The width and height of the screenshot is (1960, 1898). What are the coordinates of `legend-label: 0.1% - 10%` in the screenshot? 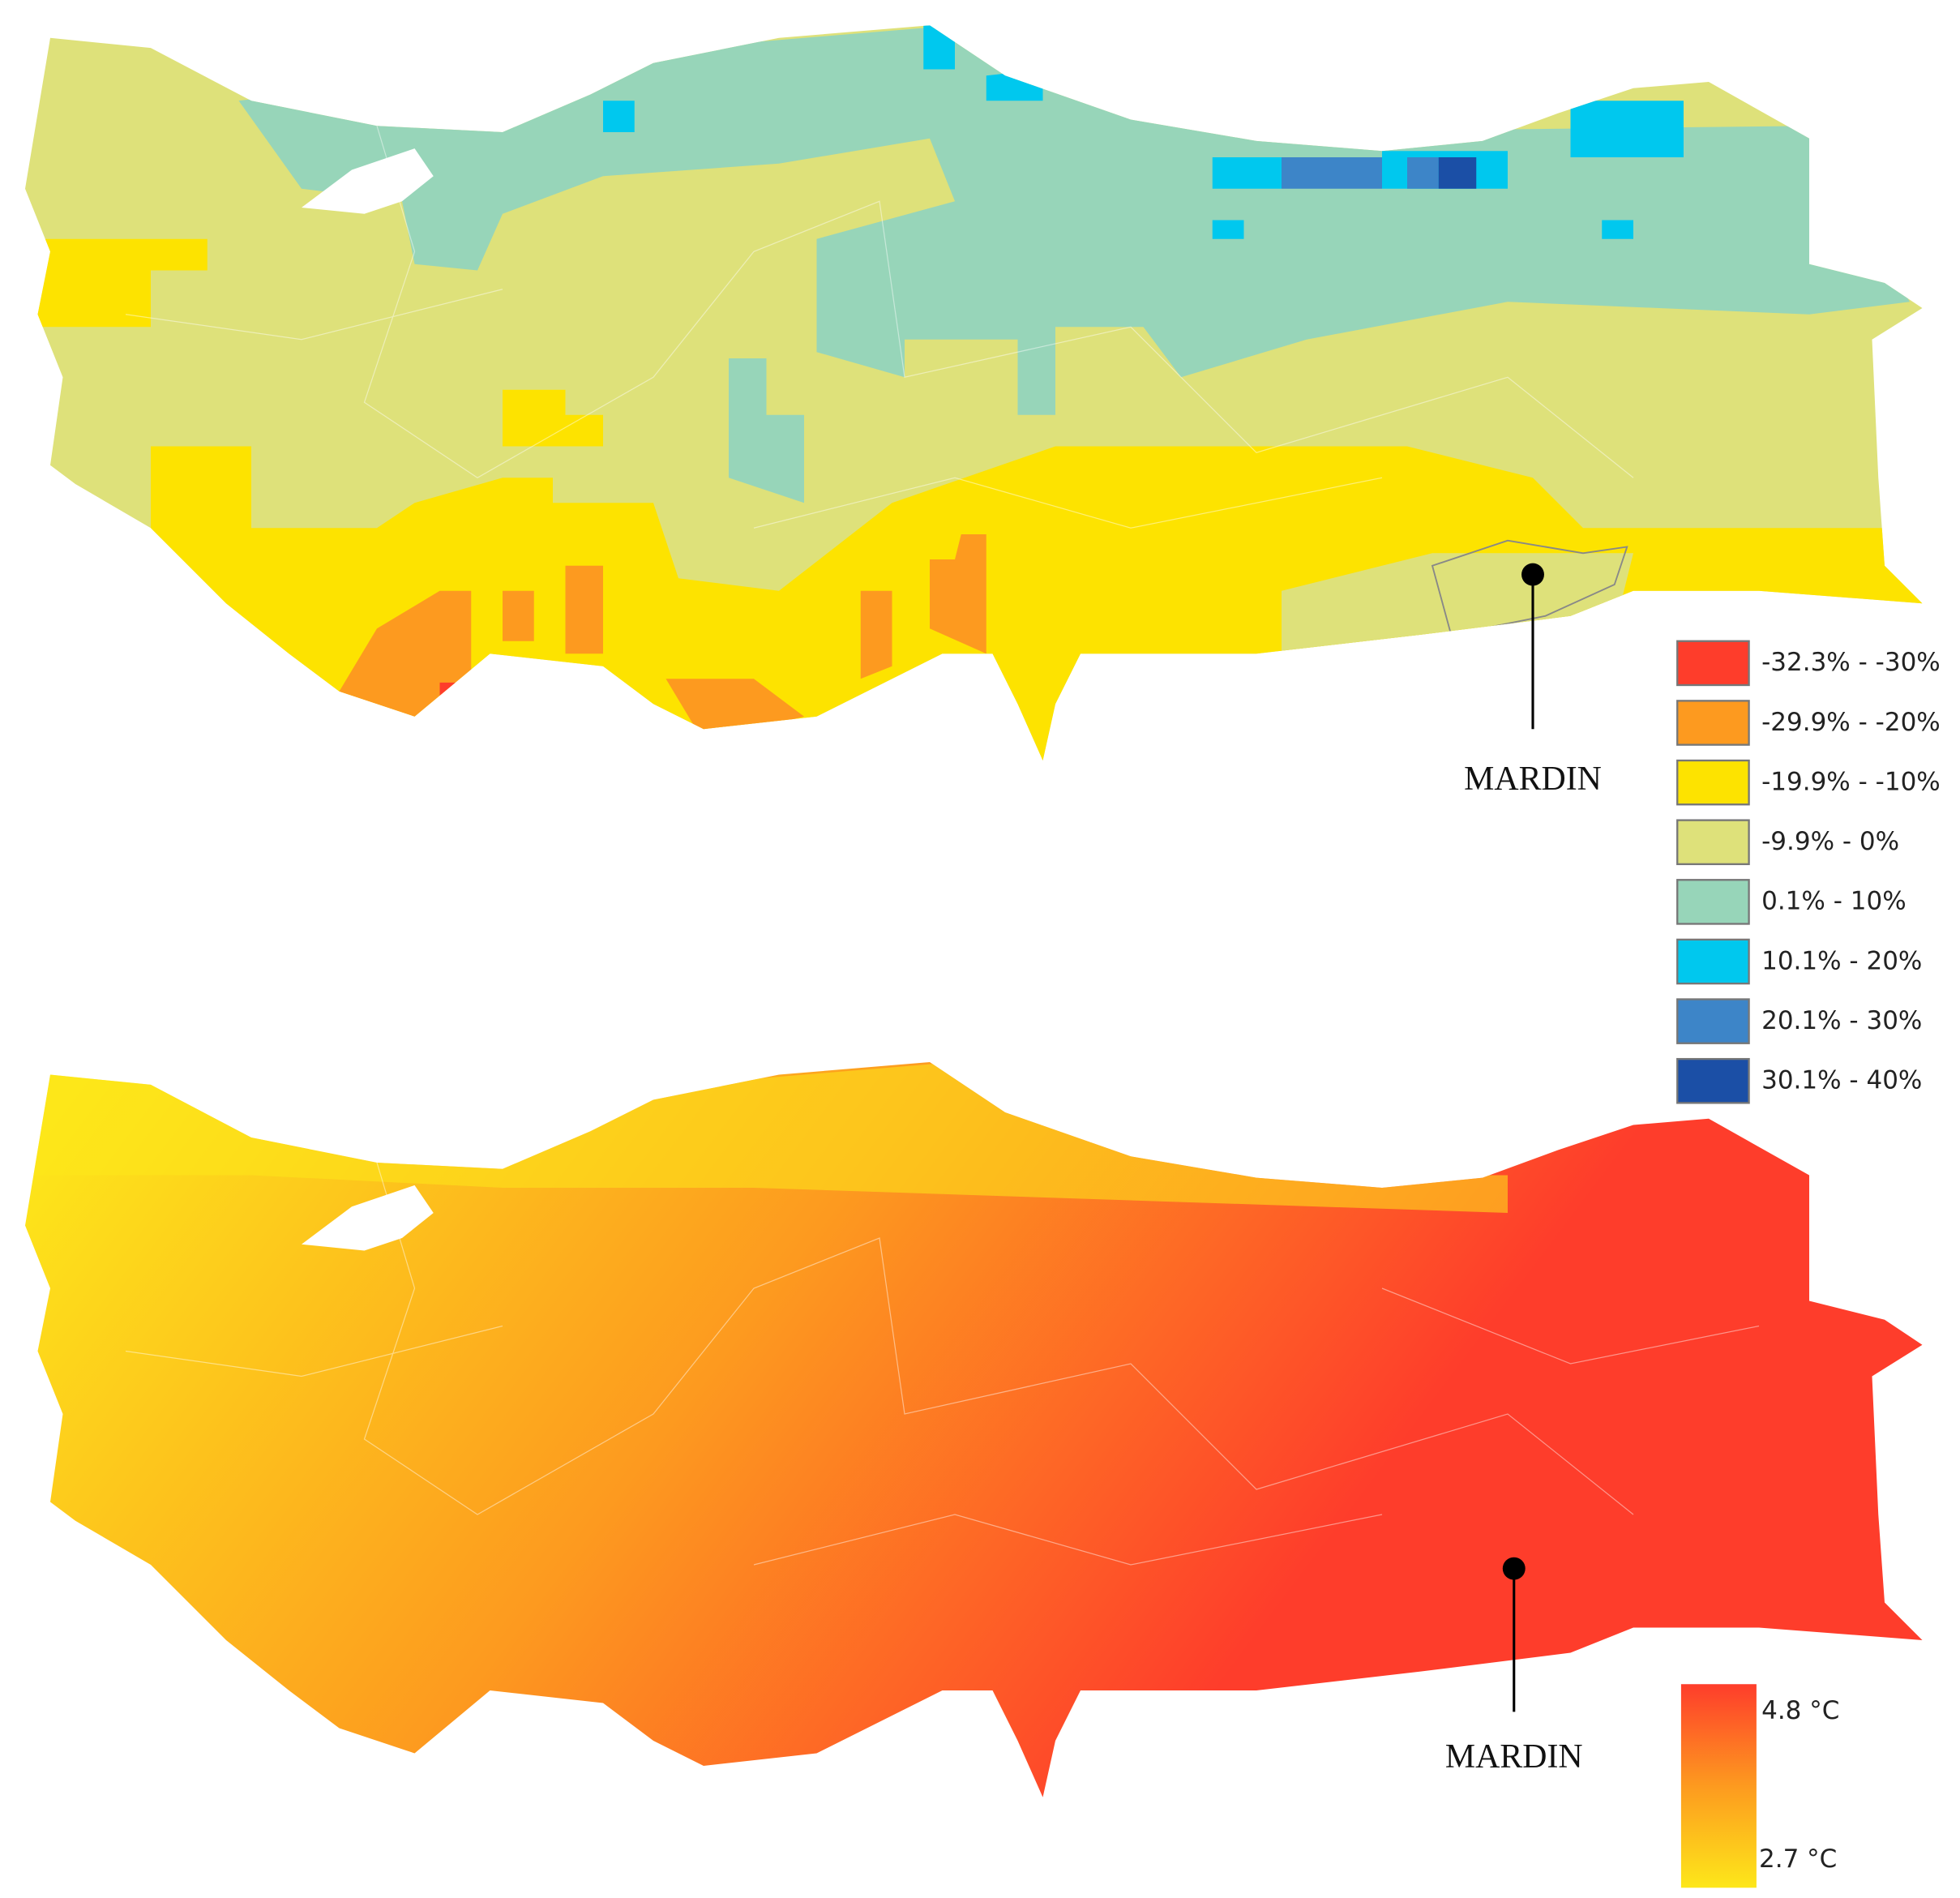 It's located at (1834, 901).